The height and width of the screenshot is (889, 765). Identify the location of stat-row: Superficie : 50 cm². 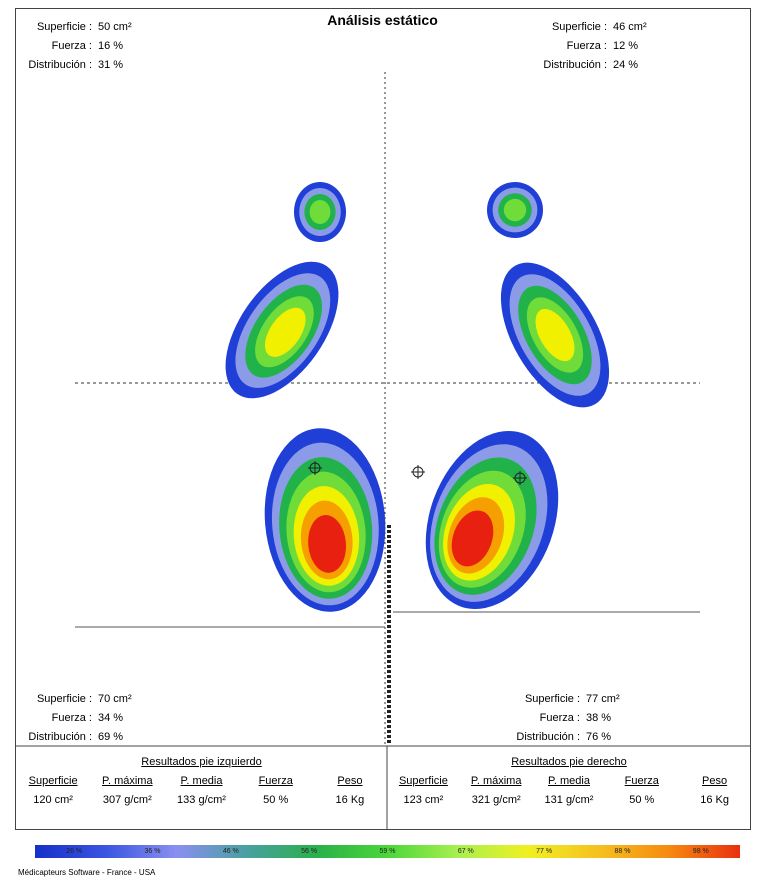
(90, 27).